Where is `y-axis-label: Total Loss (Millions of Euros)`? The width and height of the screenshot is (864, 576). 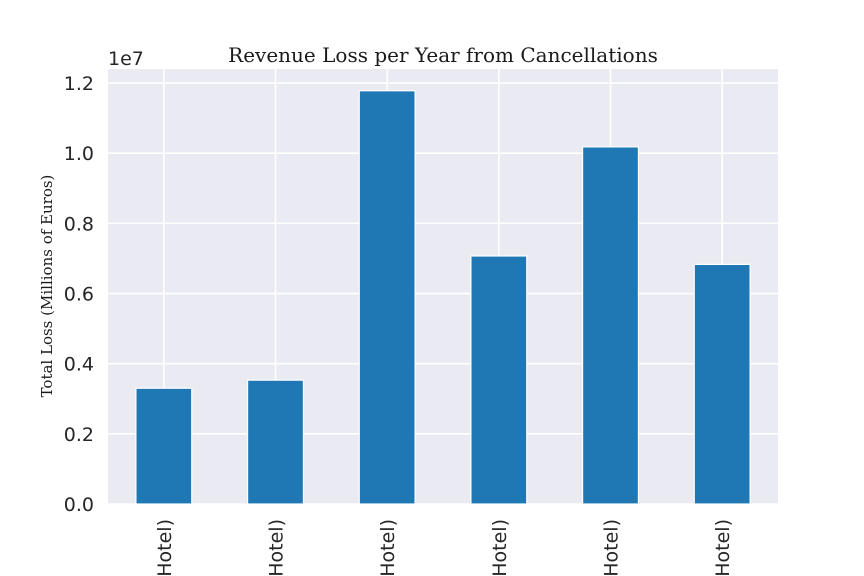 y-axis-label: Total Loss (Millions of Euros) is located at coordinates (47, 286).